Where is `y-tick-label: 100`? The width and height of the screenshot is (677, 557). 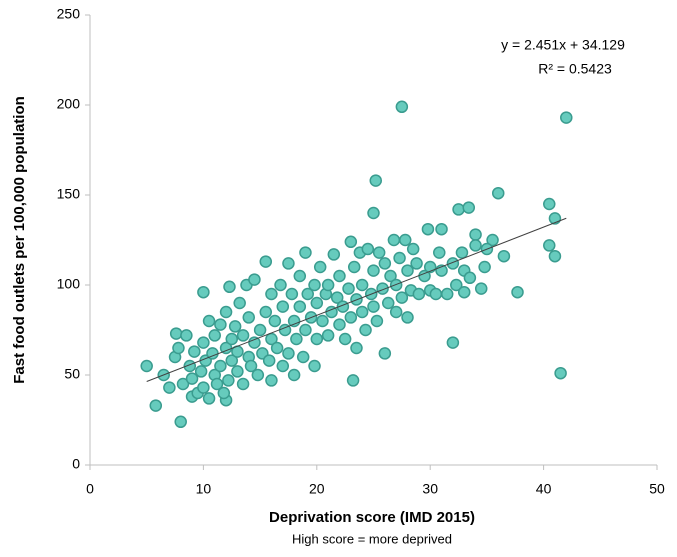 y-tick-label: 100 is located at coordinates (69, 284).